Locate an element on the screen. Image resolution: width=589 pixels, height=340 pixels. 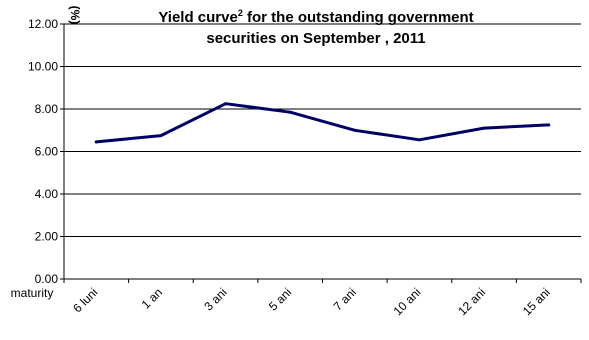
y-axis-unit-label: (%) is located at coordinates (75, 15).